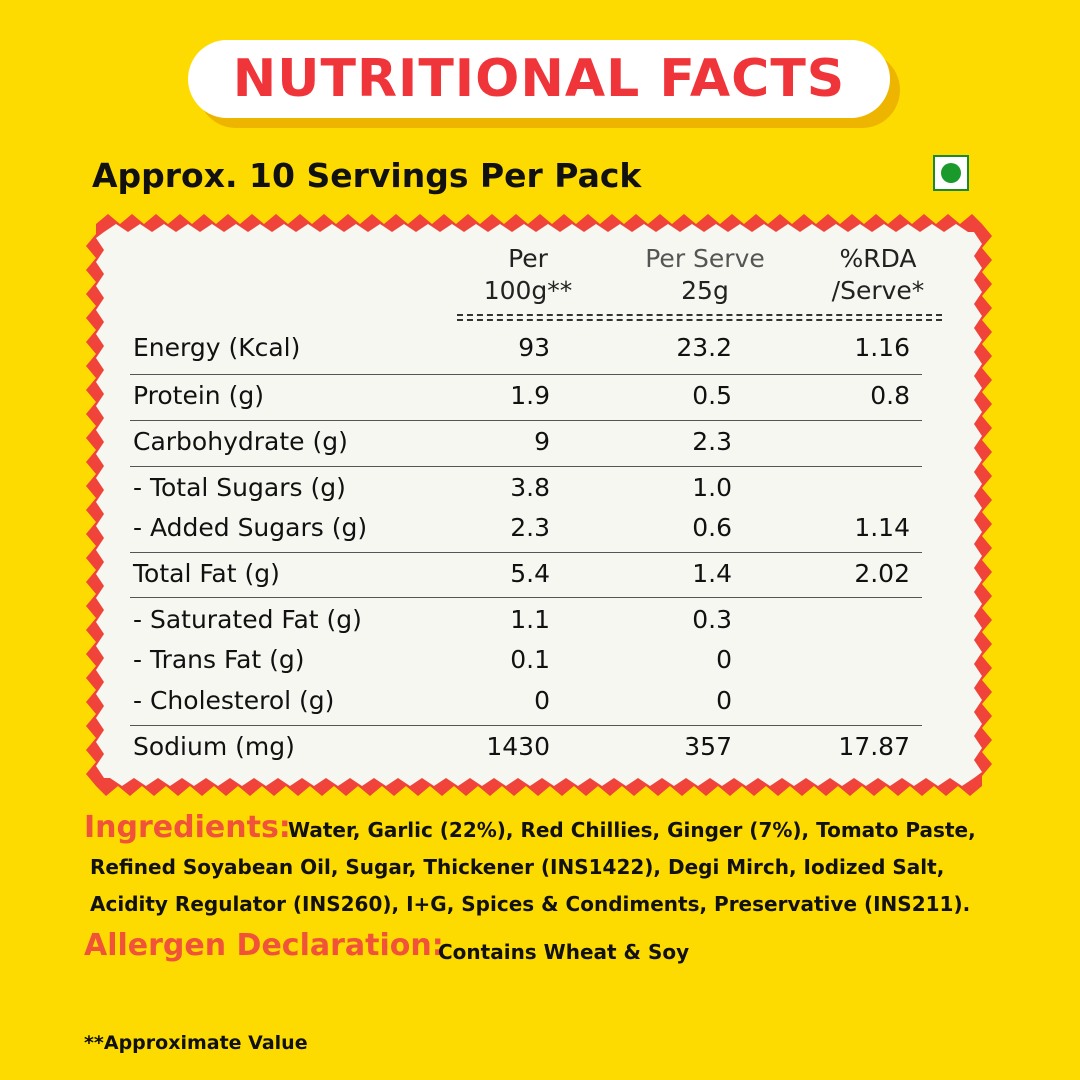 The height and width of the screenshot is (1080, 1080). I want to click on cell-rda: 2.02, so click(882, 573).